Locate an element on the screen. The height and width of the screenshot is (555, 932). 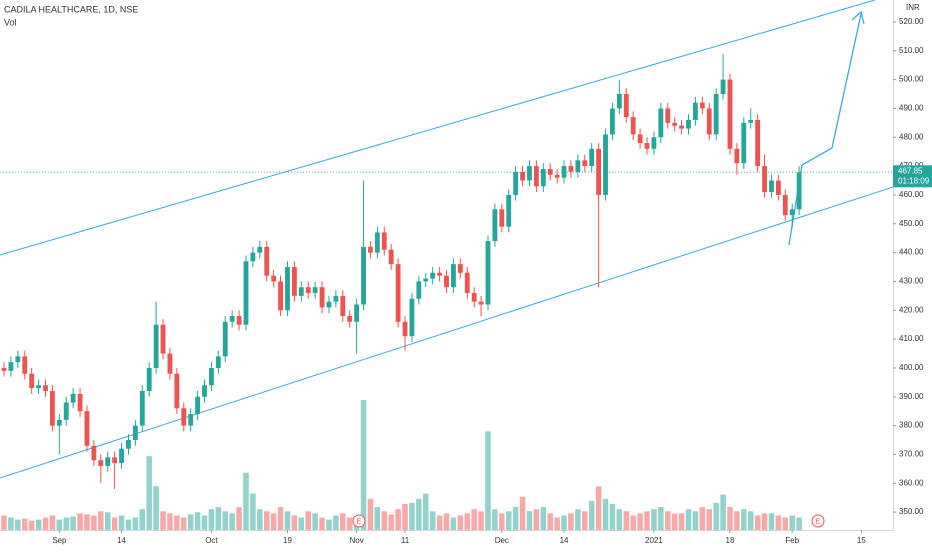
y-tick-label: 420.00 is located at coordinates (911, 309).